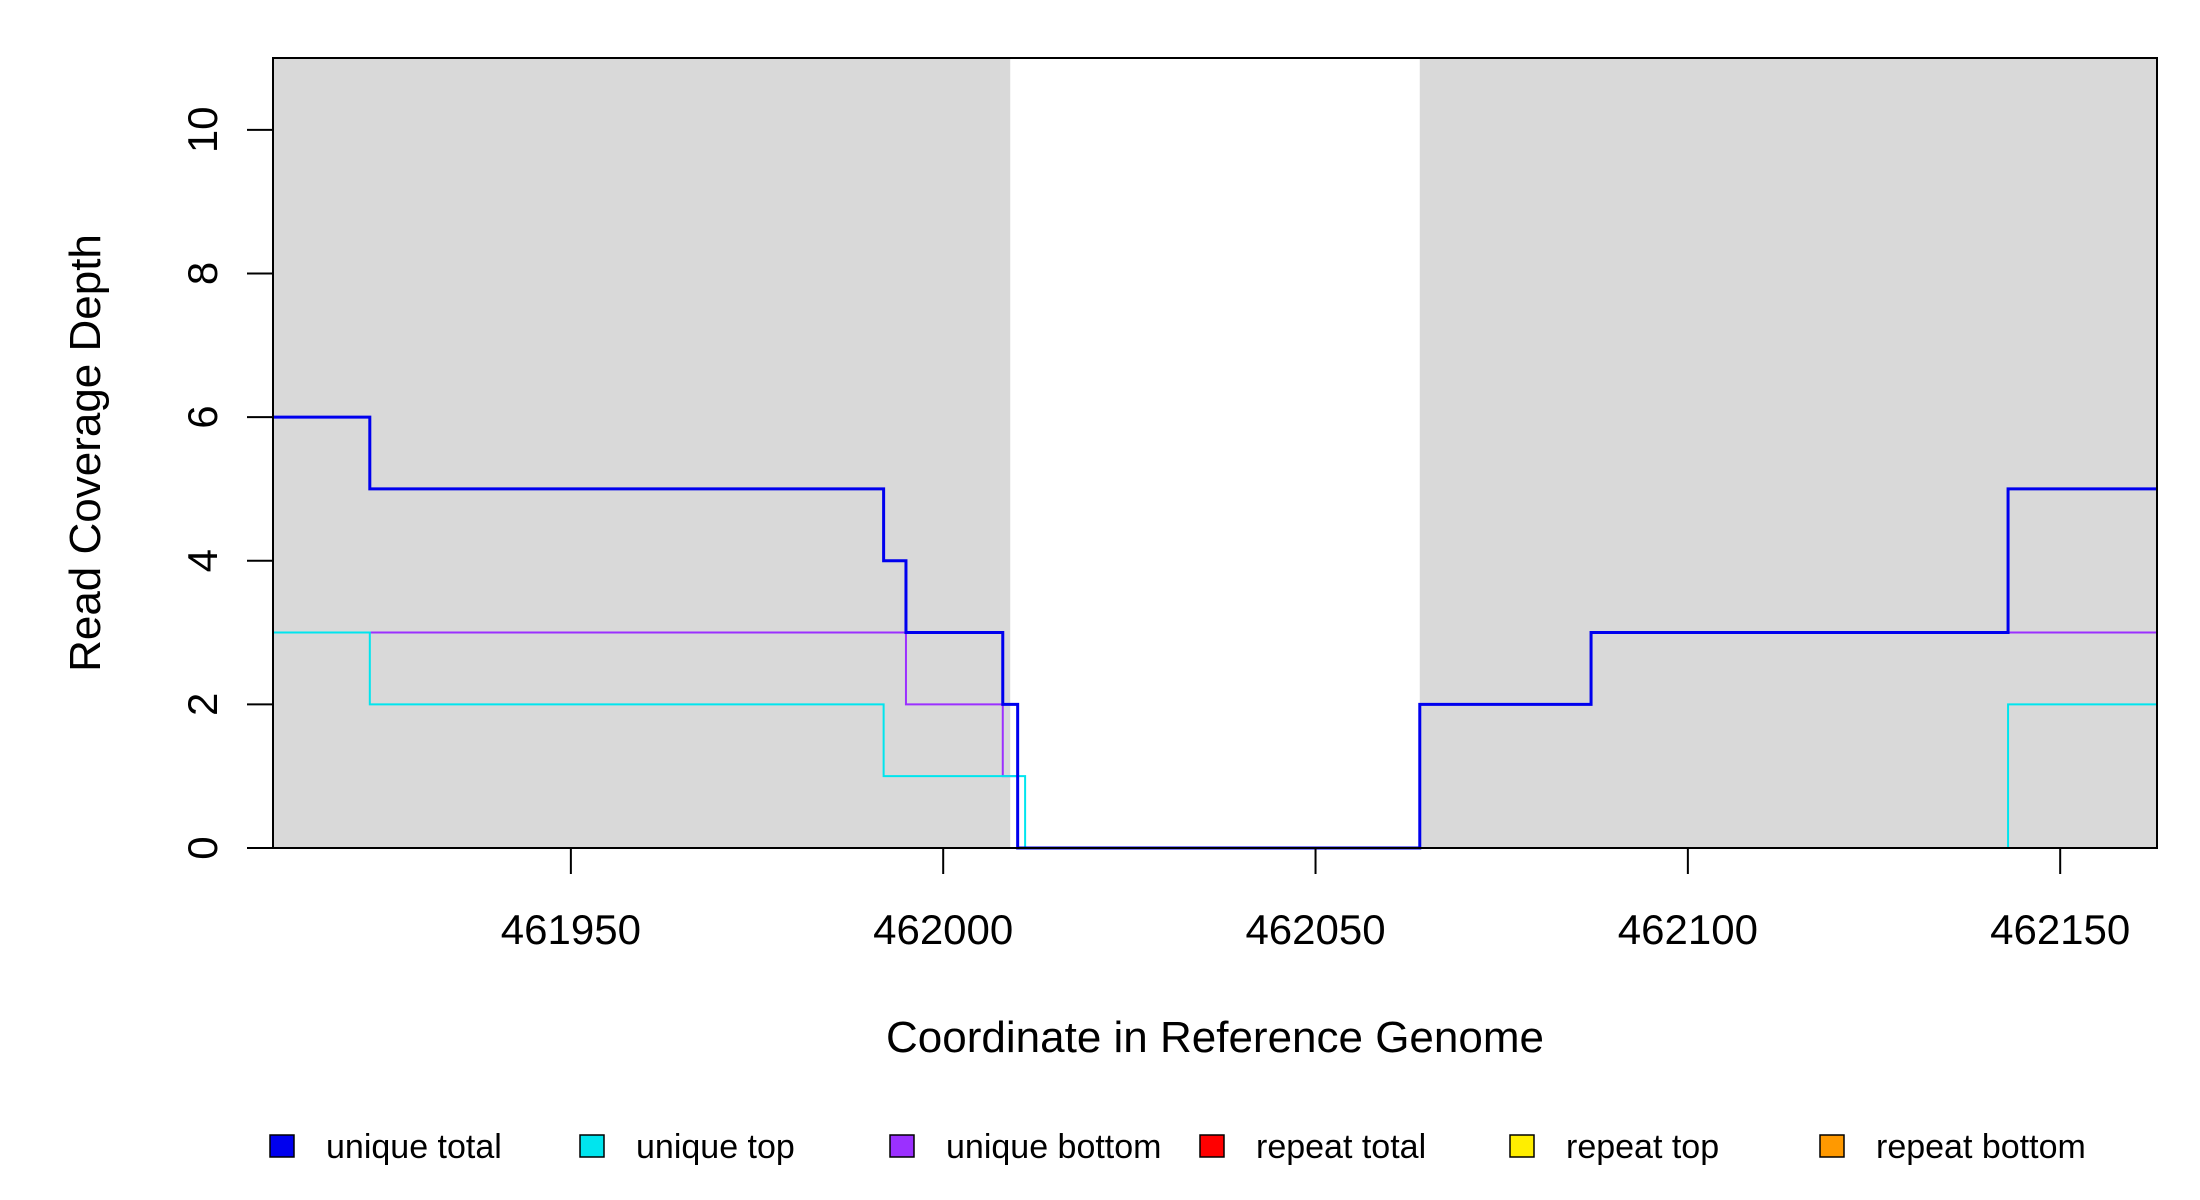 The image size is (2200, 1200). I want to click on legend-label-repeat-top: repeat top, so click(1642, 1147).